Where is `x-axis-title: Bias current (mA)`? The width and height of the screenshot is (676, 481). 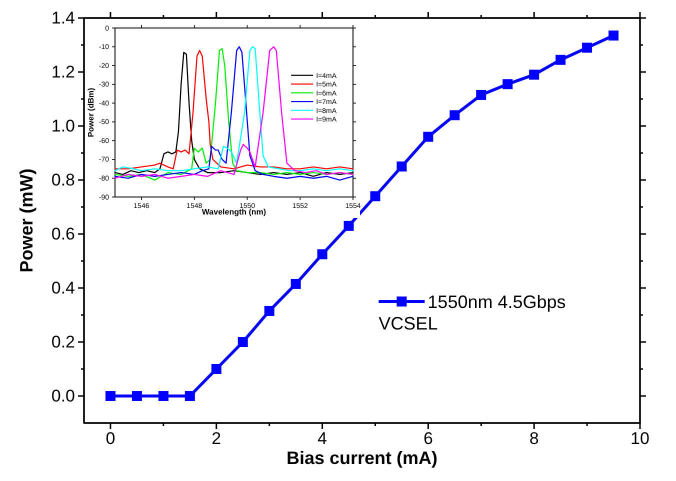
x-axis-title: Bias current (mA) is located at coordinates (362, 458).